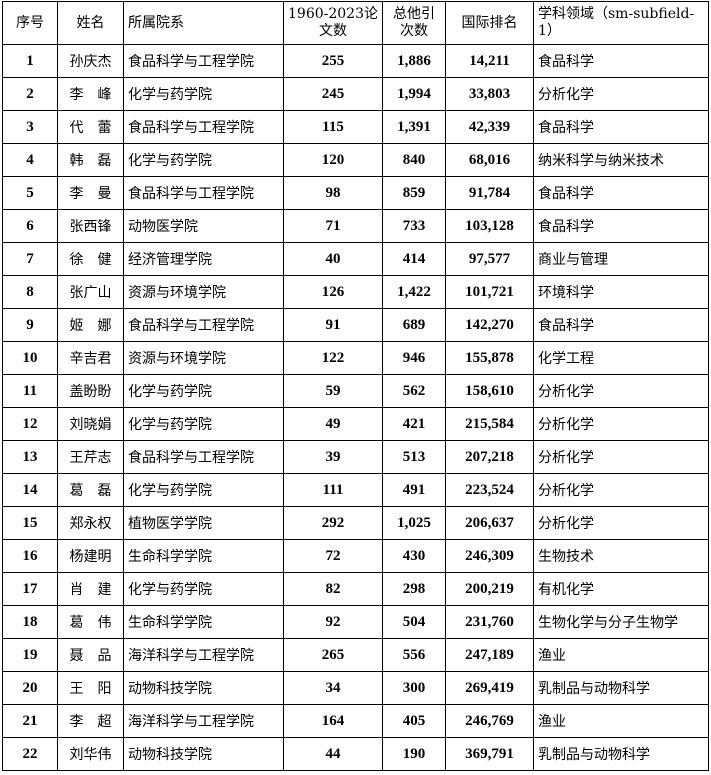 The image size is (711, 775). I want to click on table-row: 20 王 阳动物科技学院 34 300 269,419 乳制品与动物科学, so click(355, 688).